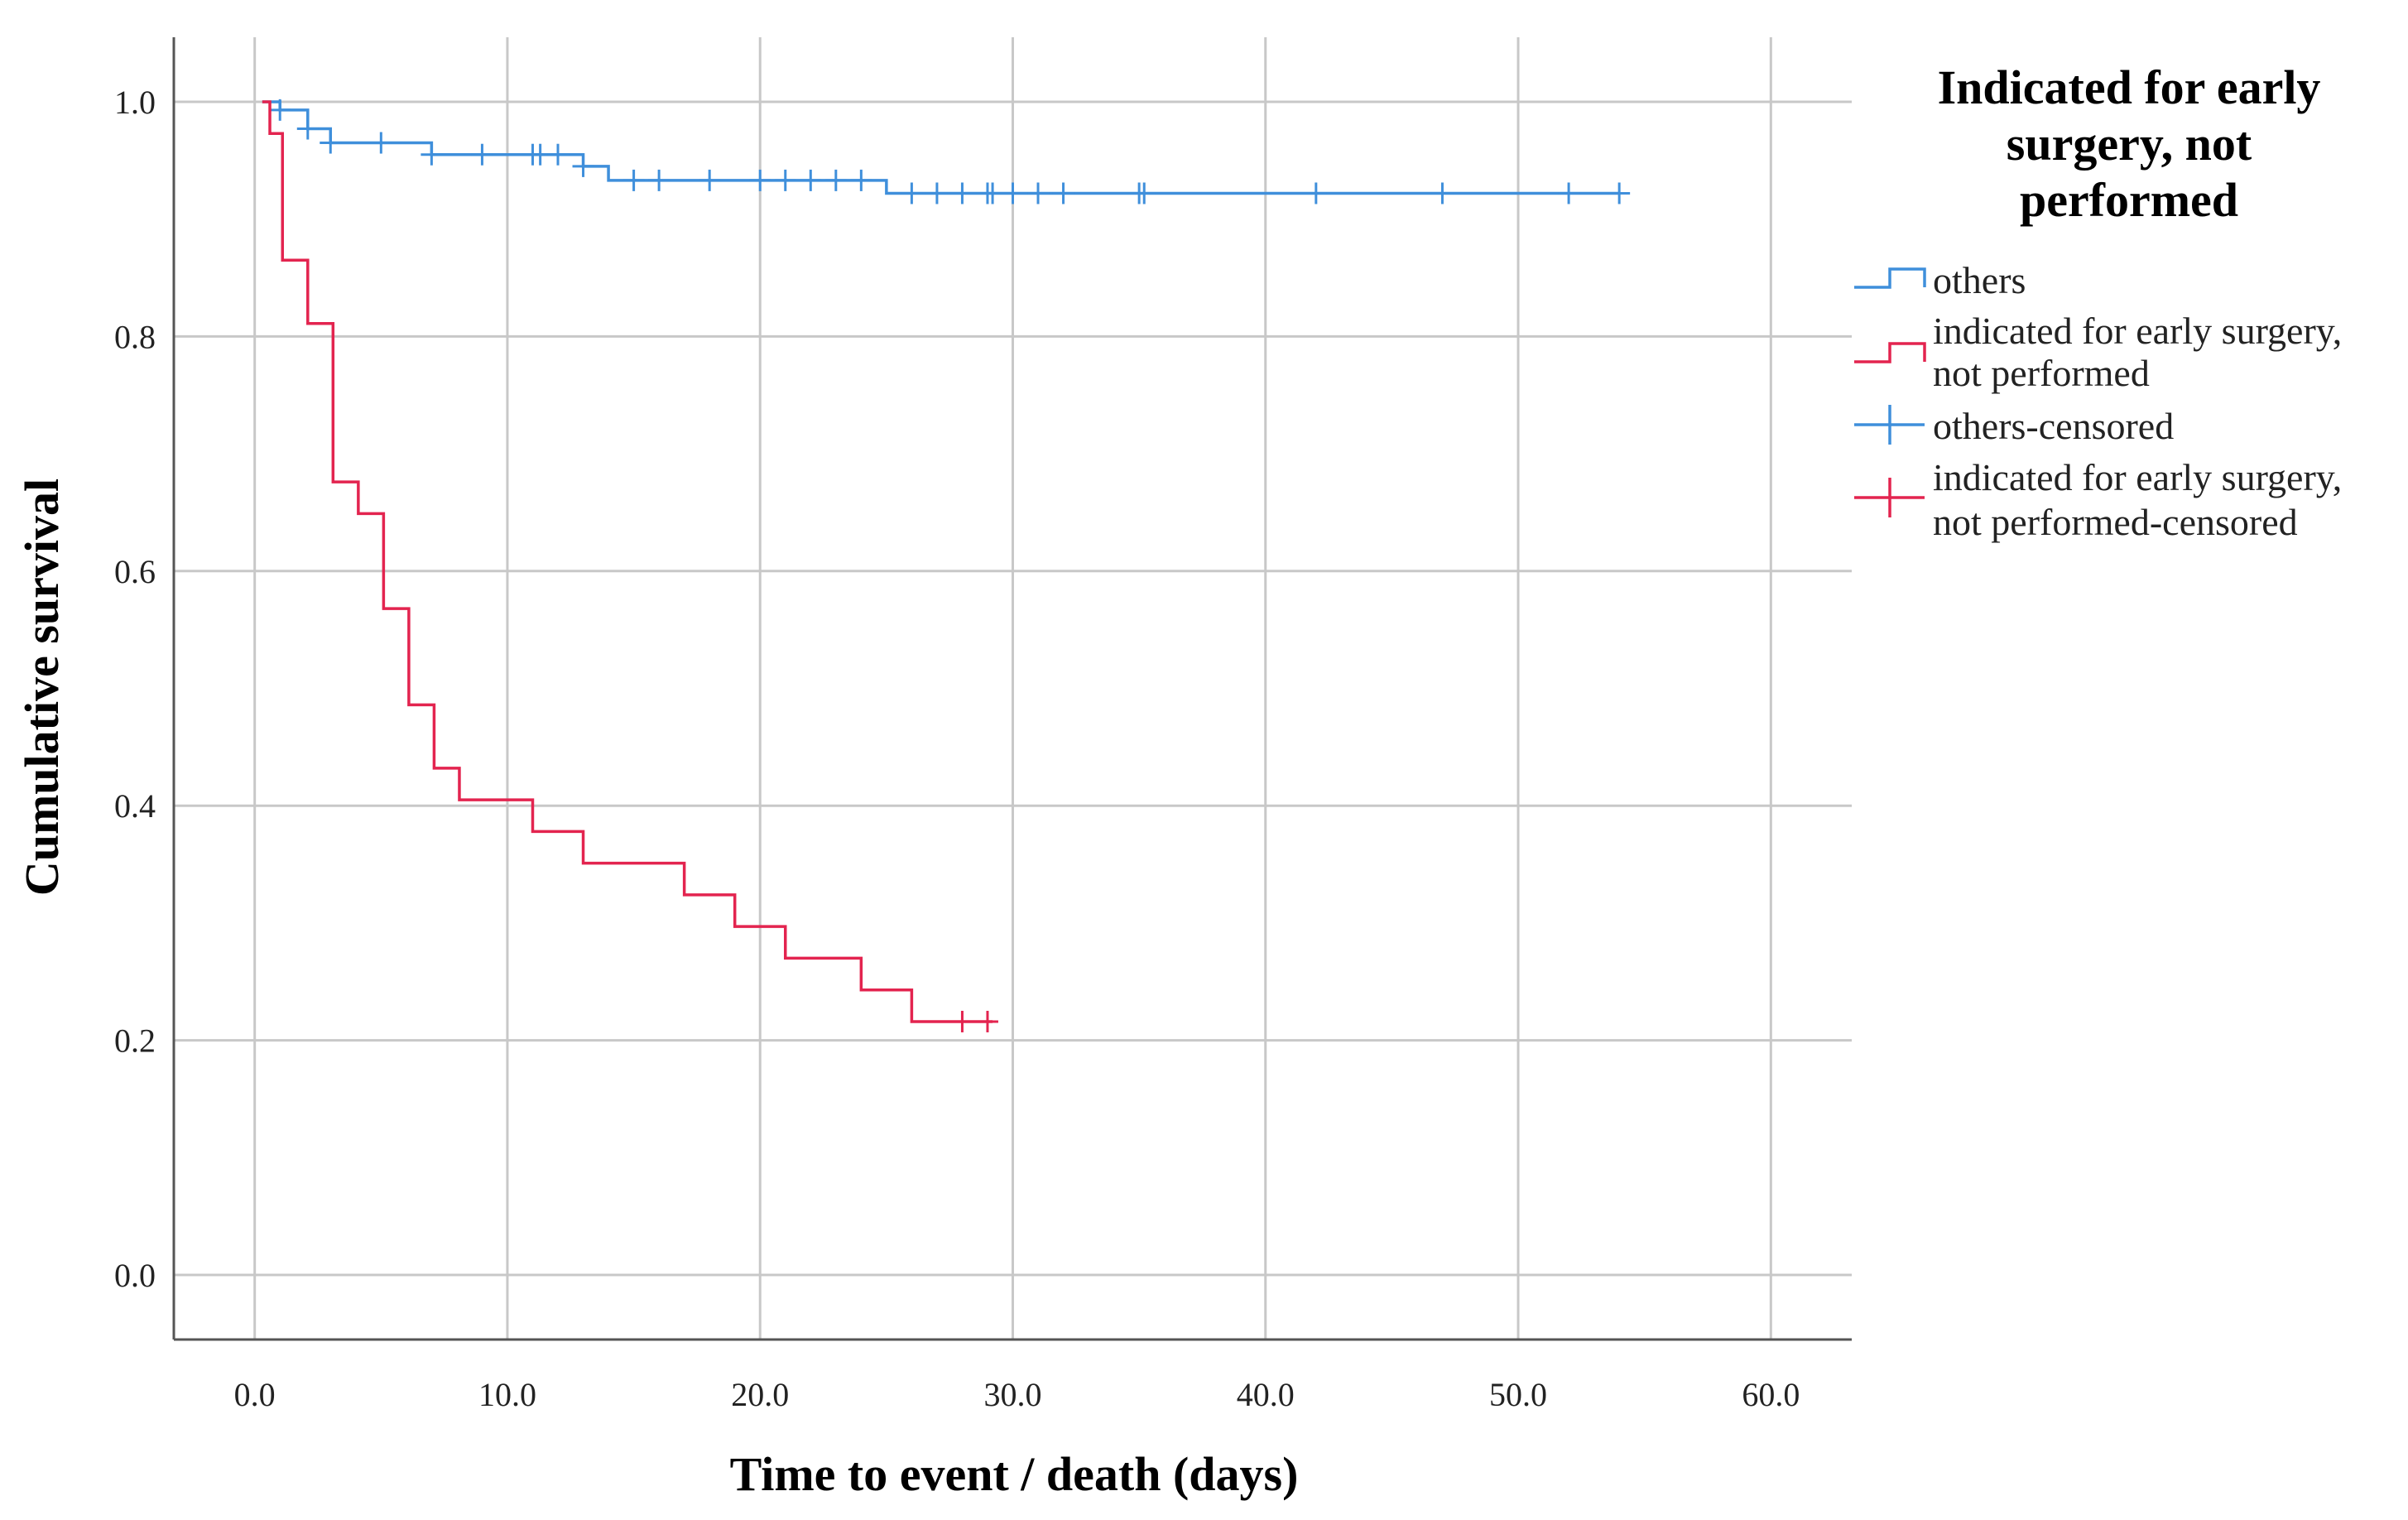 The image size is (2408, 1520). I want to click on legend-title: Indicated for early, so click(2129, 87).